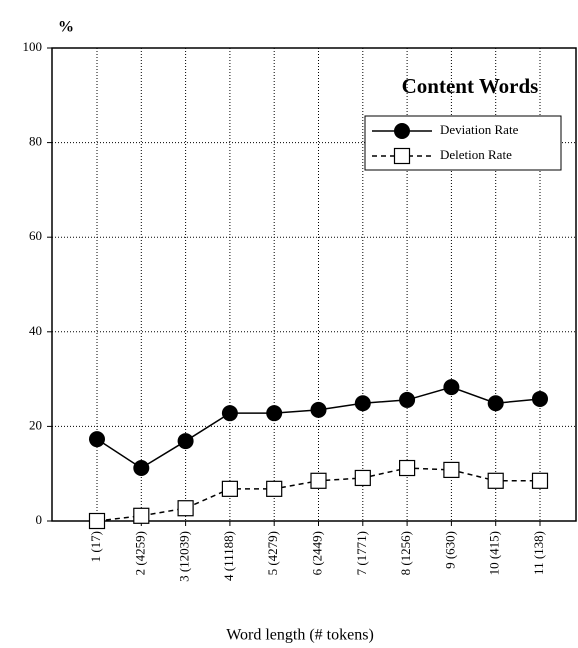 The width and height of the screenshot is (578, 648). What do you see at coordinates (39, 519) in the screenshot?
I see `y-tick-label: 0` at bounding box center [39, 519].